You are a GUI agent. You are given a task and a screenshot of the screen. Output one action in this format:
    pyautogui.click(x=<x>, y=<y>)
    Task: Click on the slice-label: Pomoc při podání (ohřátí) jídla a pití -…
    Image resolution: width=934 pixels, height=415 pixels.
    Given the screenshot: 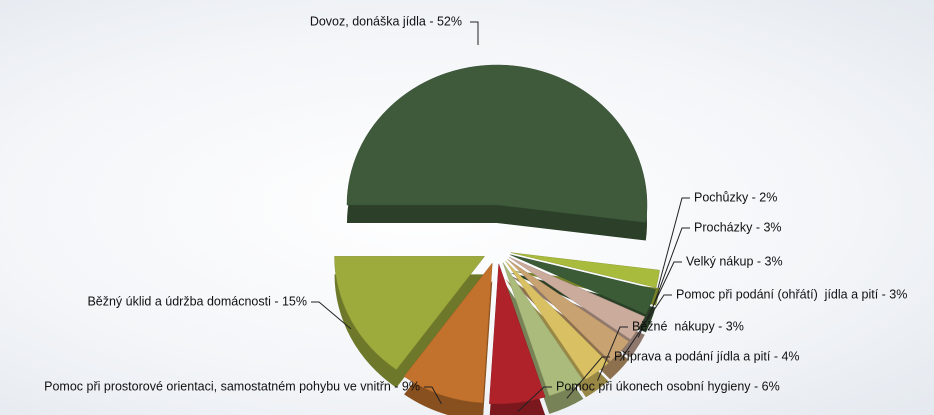 What is the action you would take?
    pyautogui.click(x=791, y=294)
    